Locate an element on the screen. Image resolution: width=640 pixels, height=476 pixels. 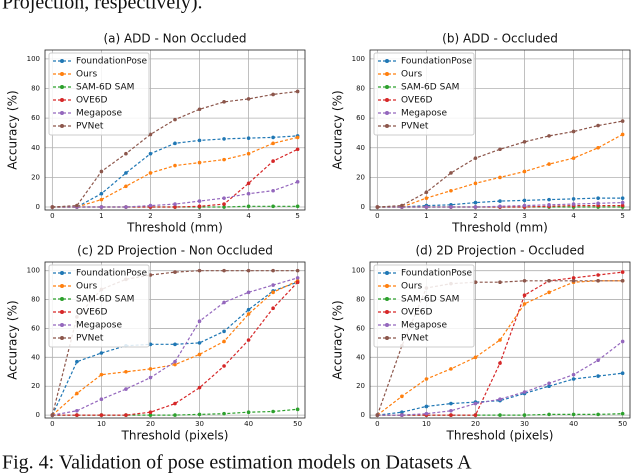
y-tick-label: 60 is located at coordinates (35, 118).